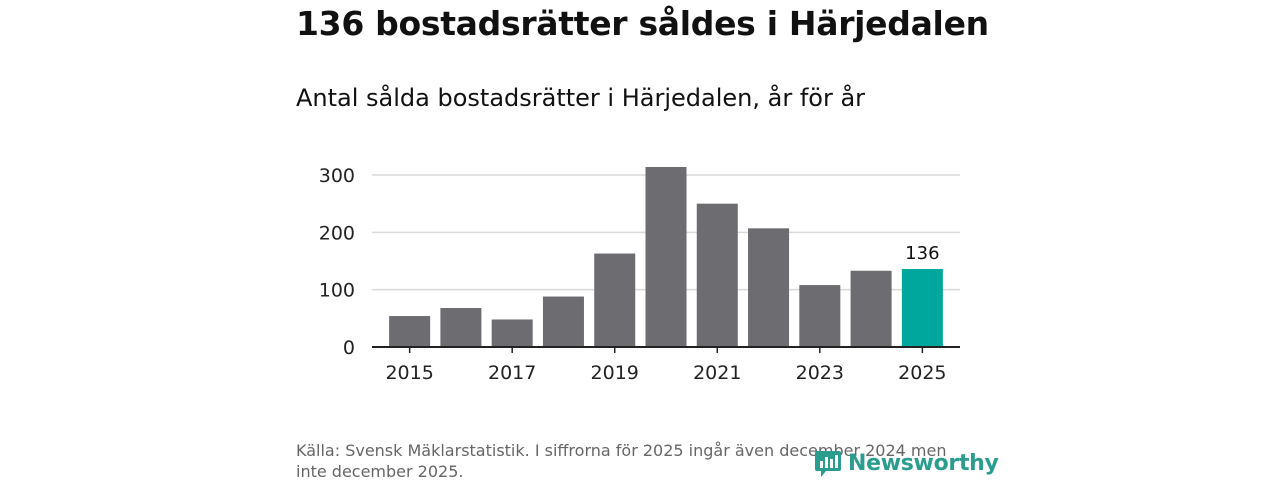  Describe the element at coordinates (922, 308) in the screenshot. I see `bar-2025` at that location.